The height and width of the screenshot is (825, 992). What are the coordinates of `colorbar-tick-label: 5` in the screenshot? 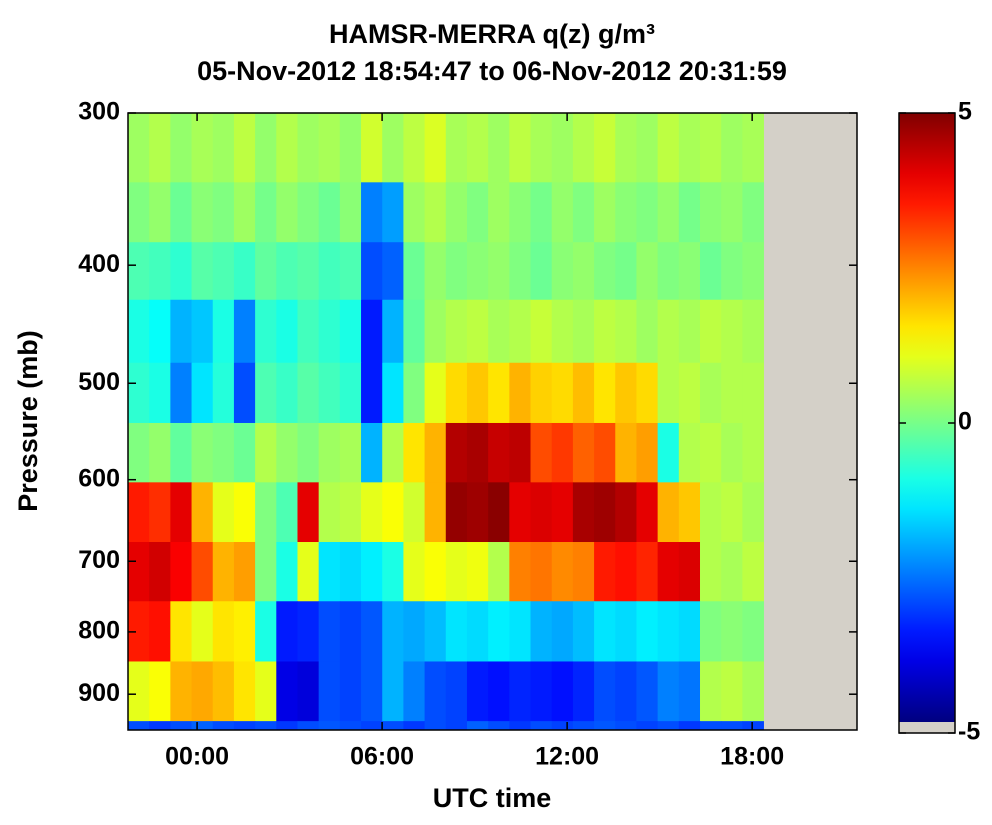 It's located at (965, 112).